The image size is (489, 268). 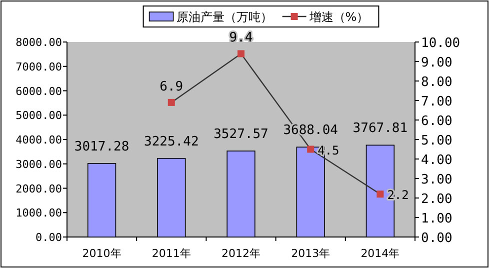 What do you see at coordinates (436, 219) in the screenshot?
I see `y2-tick-label: 1.00` at bounding box center [436, 219].